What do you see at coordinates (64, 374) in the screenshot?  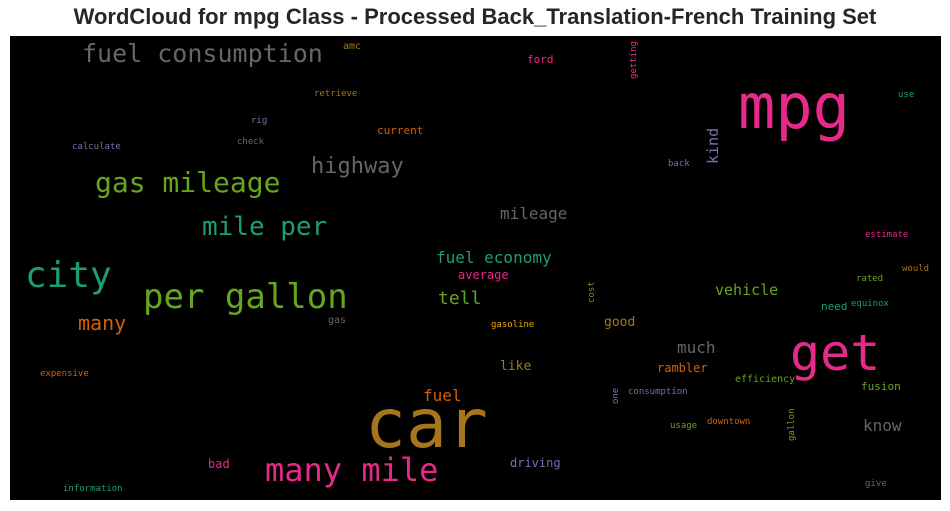 I see `word-expensive: expensive` at bounding box center [64, 374].